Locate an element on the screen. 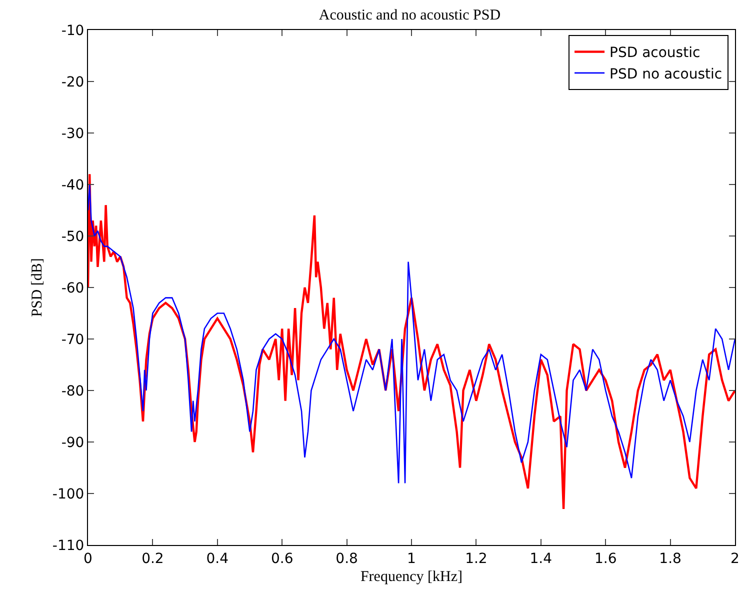  x-tick-label: 0.2 is located at coordinates (153, 558).